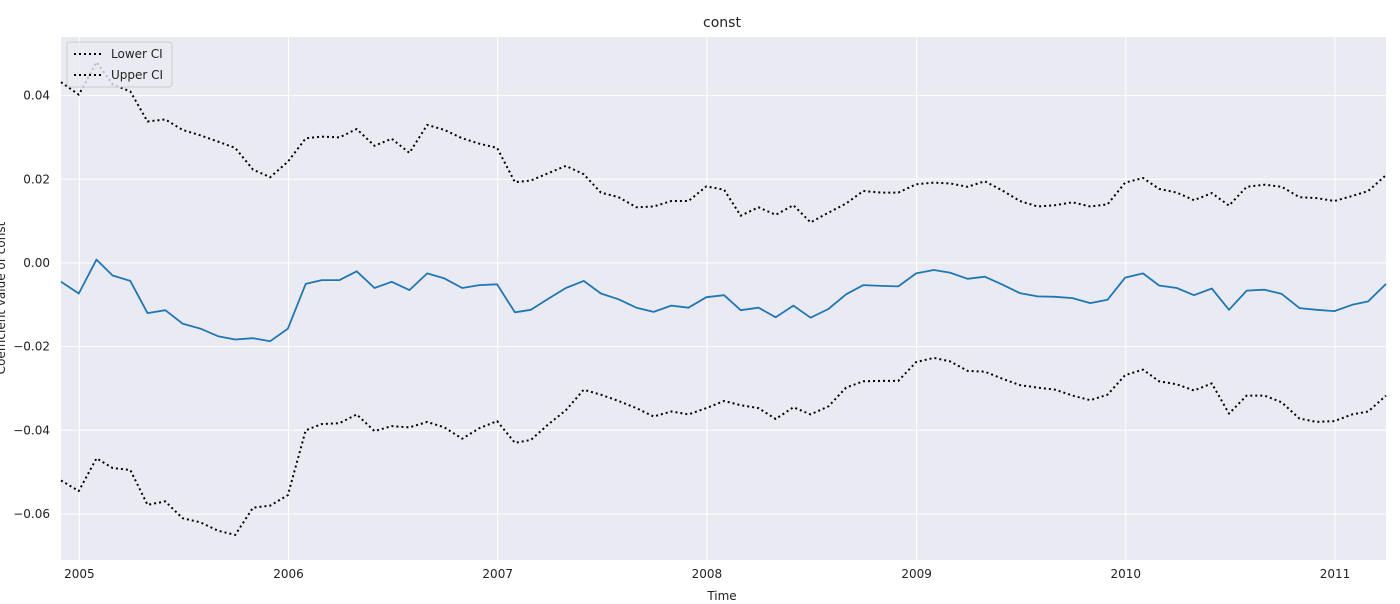 The width and height of the screenshot is (1400, 604). Describe the element at coordinates (722, 23) in the screenshot. I see `chart-title: const` at that location.